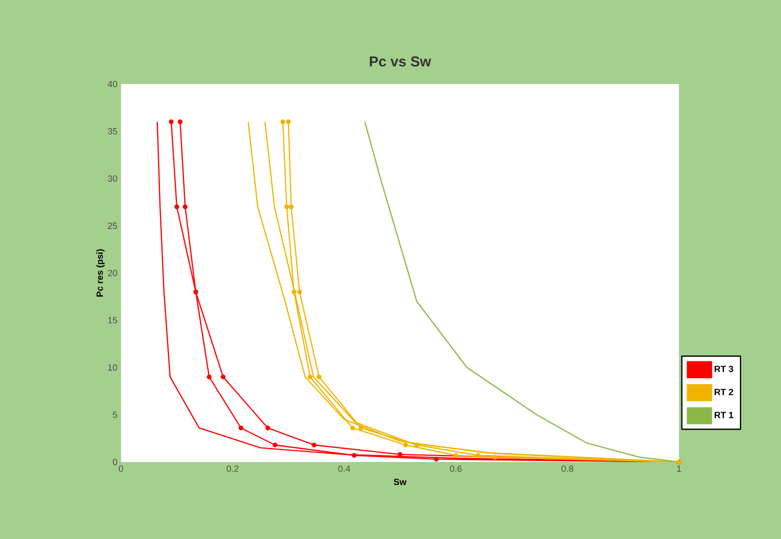  What do you see at coordinates (232, 469) in the screenshot?
I see `x-tick-label: 0.2` at bounding box center [232, 469].